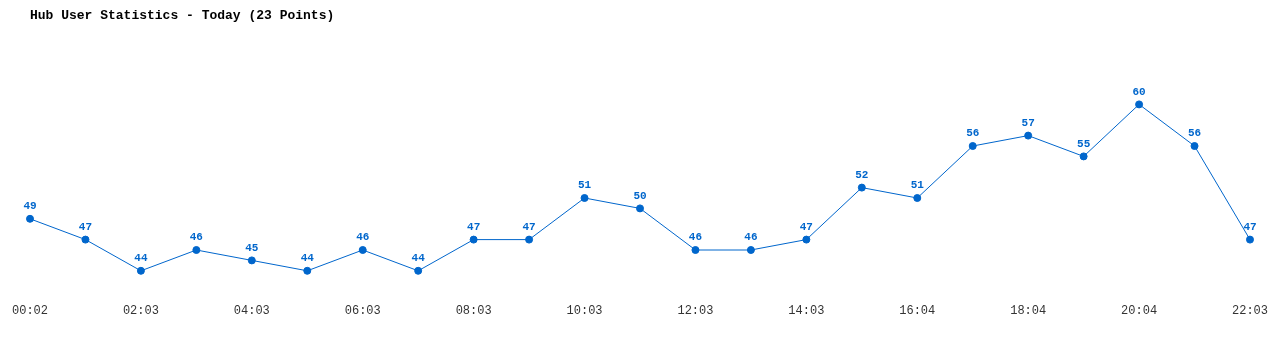 Image resolution: width=1280 pixels, height=350 pixels. What do you see at coordinates (1084, 143) in the screenshot?
I see `data-label: 55` at bounding box center [1084, 143].